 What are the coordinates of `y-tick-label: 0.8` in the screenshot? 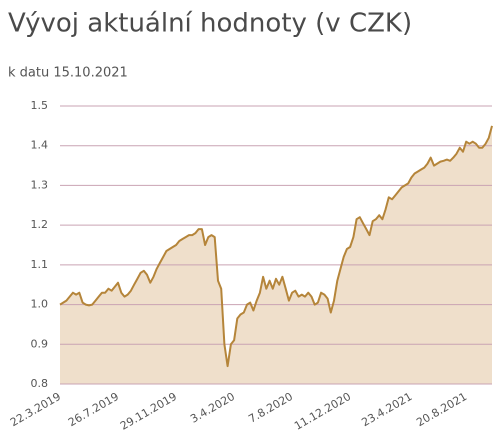 It's located at (40, 383).